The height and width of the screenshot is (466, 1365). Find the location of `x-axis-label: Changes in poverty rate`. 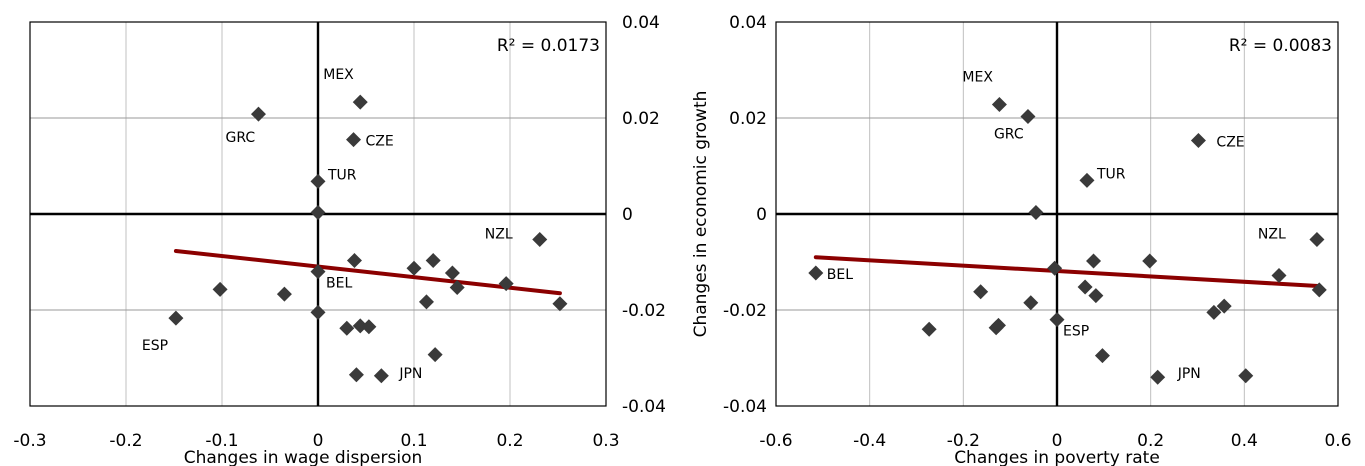

x-axis-label: Changes in poverty rate is located at coordinates (1057, 457).